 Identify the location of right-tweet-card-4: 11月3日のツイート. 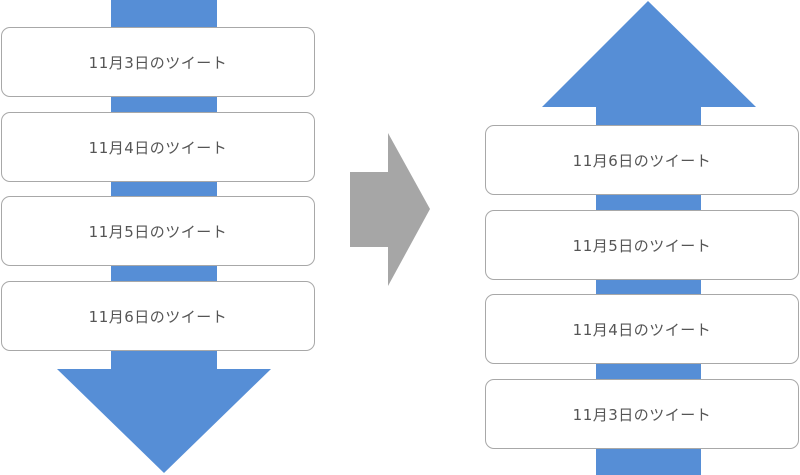
(642, 414).